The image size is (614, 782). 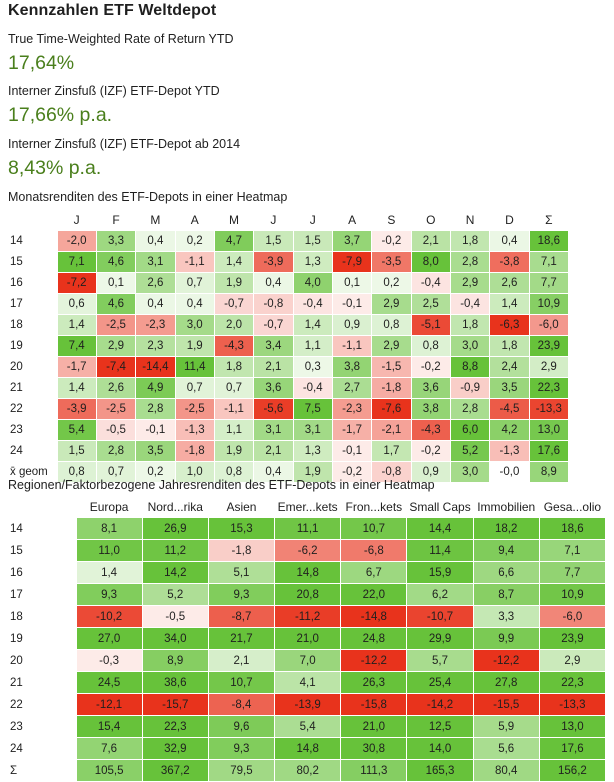 I want to click on heatmap-cell: 2,0, so click(x=234, y=325).